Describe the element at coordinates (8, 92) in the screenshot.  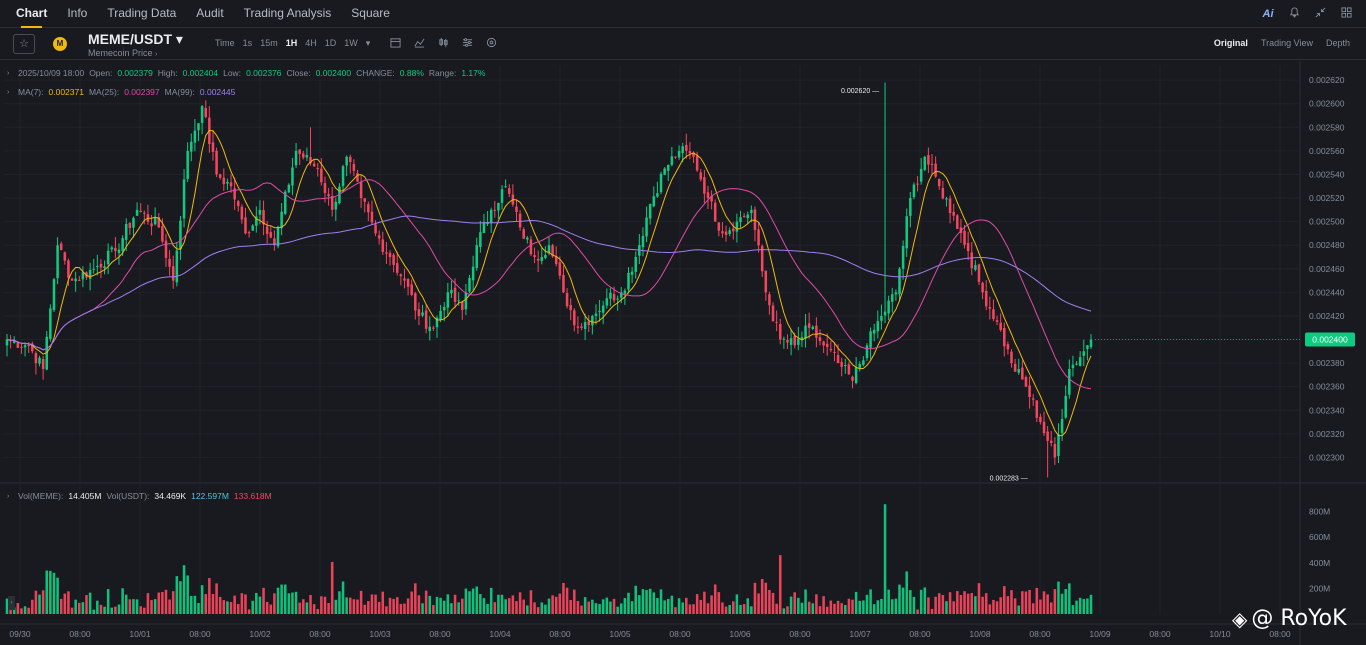
I see `ma-legend-collapse-icon: ›` at that location.